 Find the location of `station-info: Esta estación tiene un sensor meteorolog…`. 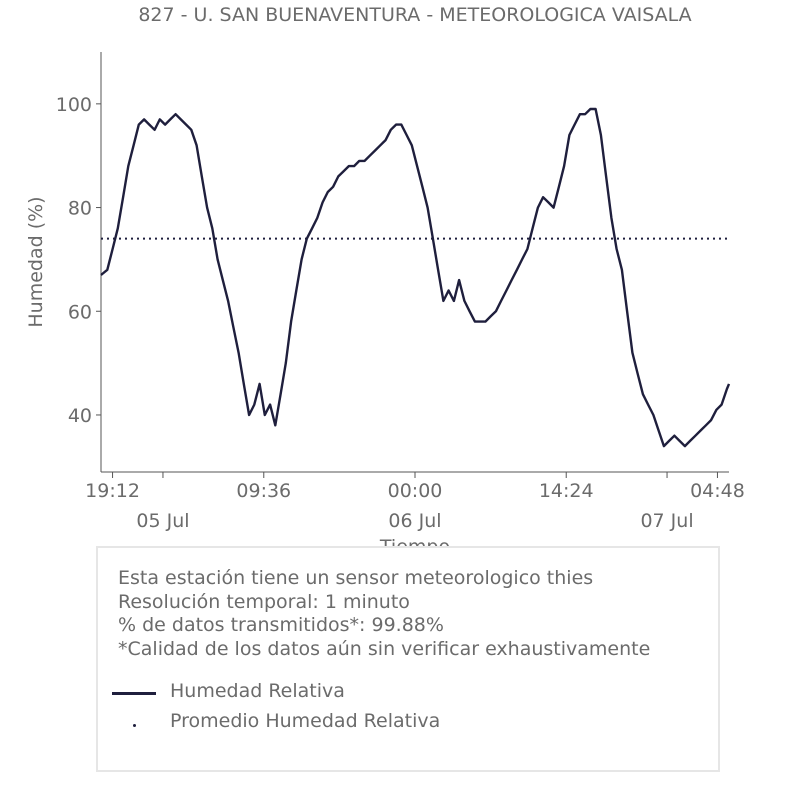

station-info: Esta estación tiene un sensor meteorolog… is located at coordinates (384, 614).